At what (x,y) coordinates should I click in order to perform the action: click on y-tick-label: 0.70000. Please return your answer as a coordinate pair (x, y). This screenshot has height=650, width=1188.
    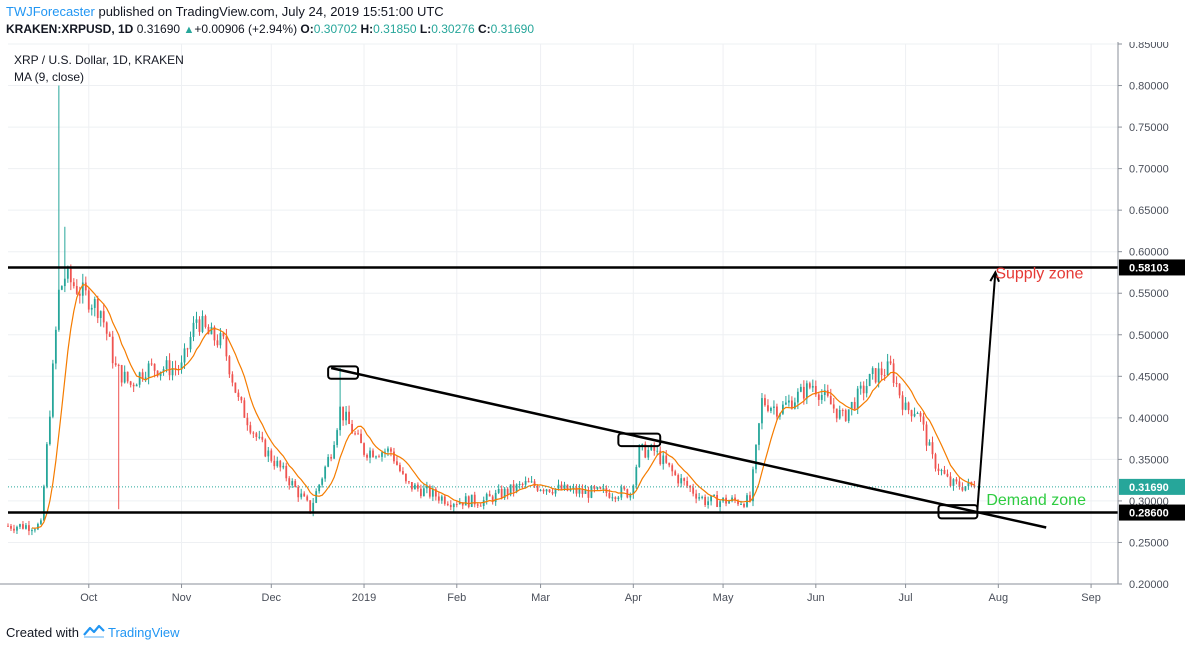
    Looking at the image, I should click on (1149, 170).